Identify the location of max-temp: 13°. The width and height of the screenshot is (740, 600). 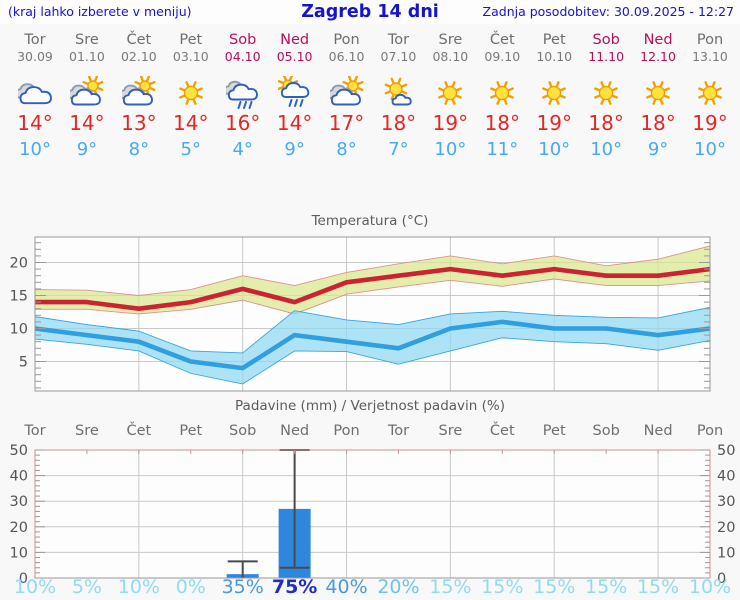
(139, 123).